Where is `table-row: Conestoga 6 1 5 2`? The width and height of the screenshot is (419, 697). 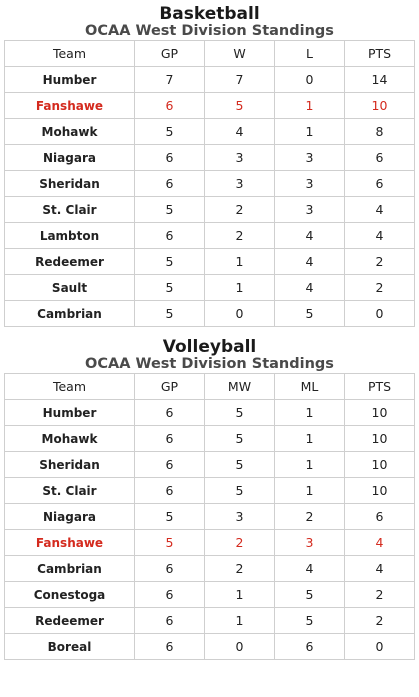 table-row: Conestoga 6 1 5 2 is located at coordinates (209, 594).